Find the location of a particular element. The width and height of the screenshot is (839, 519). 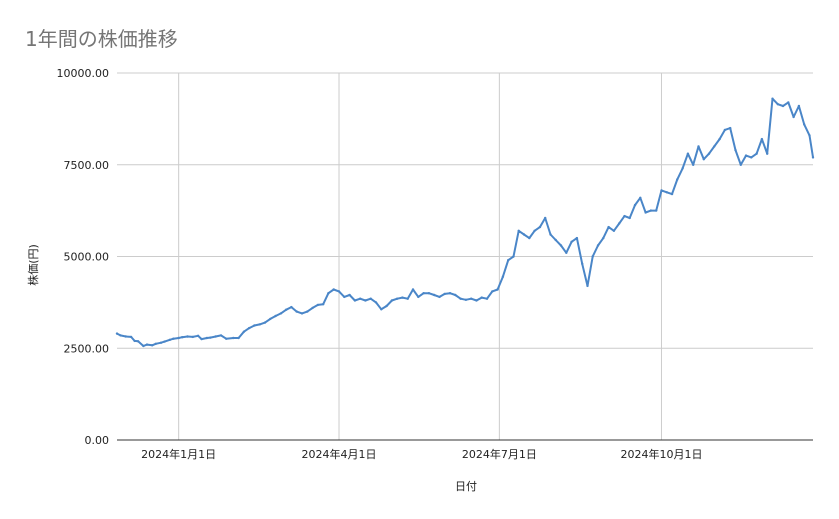

y-tick-label: 0.00 is located at coordinates (97, 440).